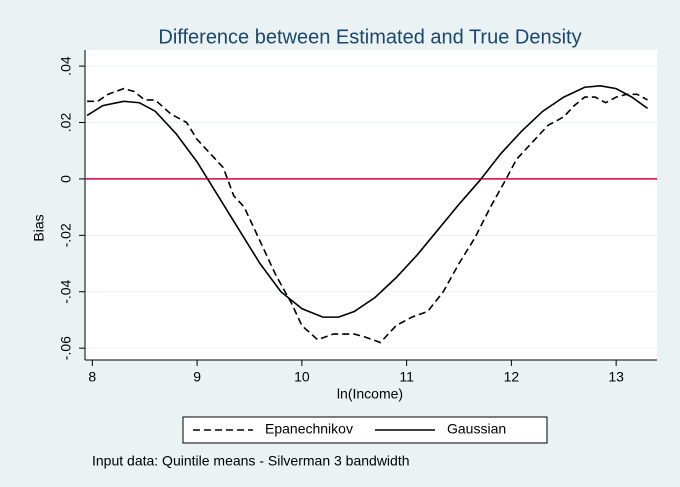 The width and height of the screenshot is (680, 487). What do you see at coordinates (370, 394) in the screenshot?
I see `x-axis-label: ln(Income)` at bounding box center [370, 394].